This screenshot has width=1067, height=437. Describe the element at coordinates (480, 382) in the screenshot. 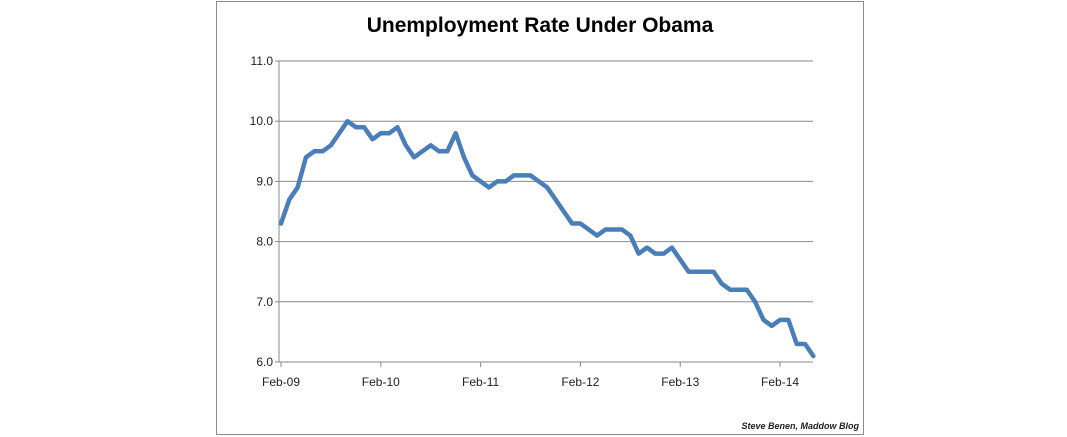

I see `x-tick-label: Feb-11` at that location.